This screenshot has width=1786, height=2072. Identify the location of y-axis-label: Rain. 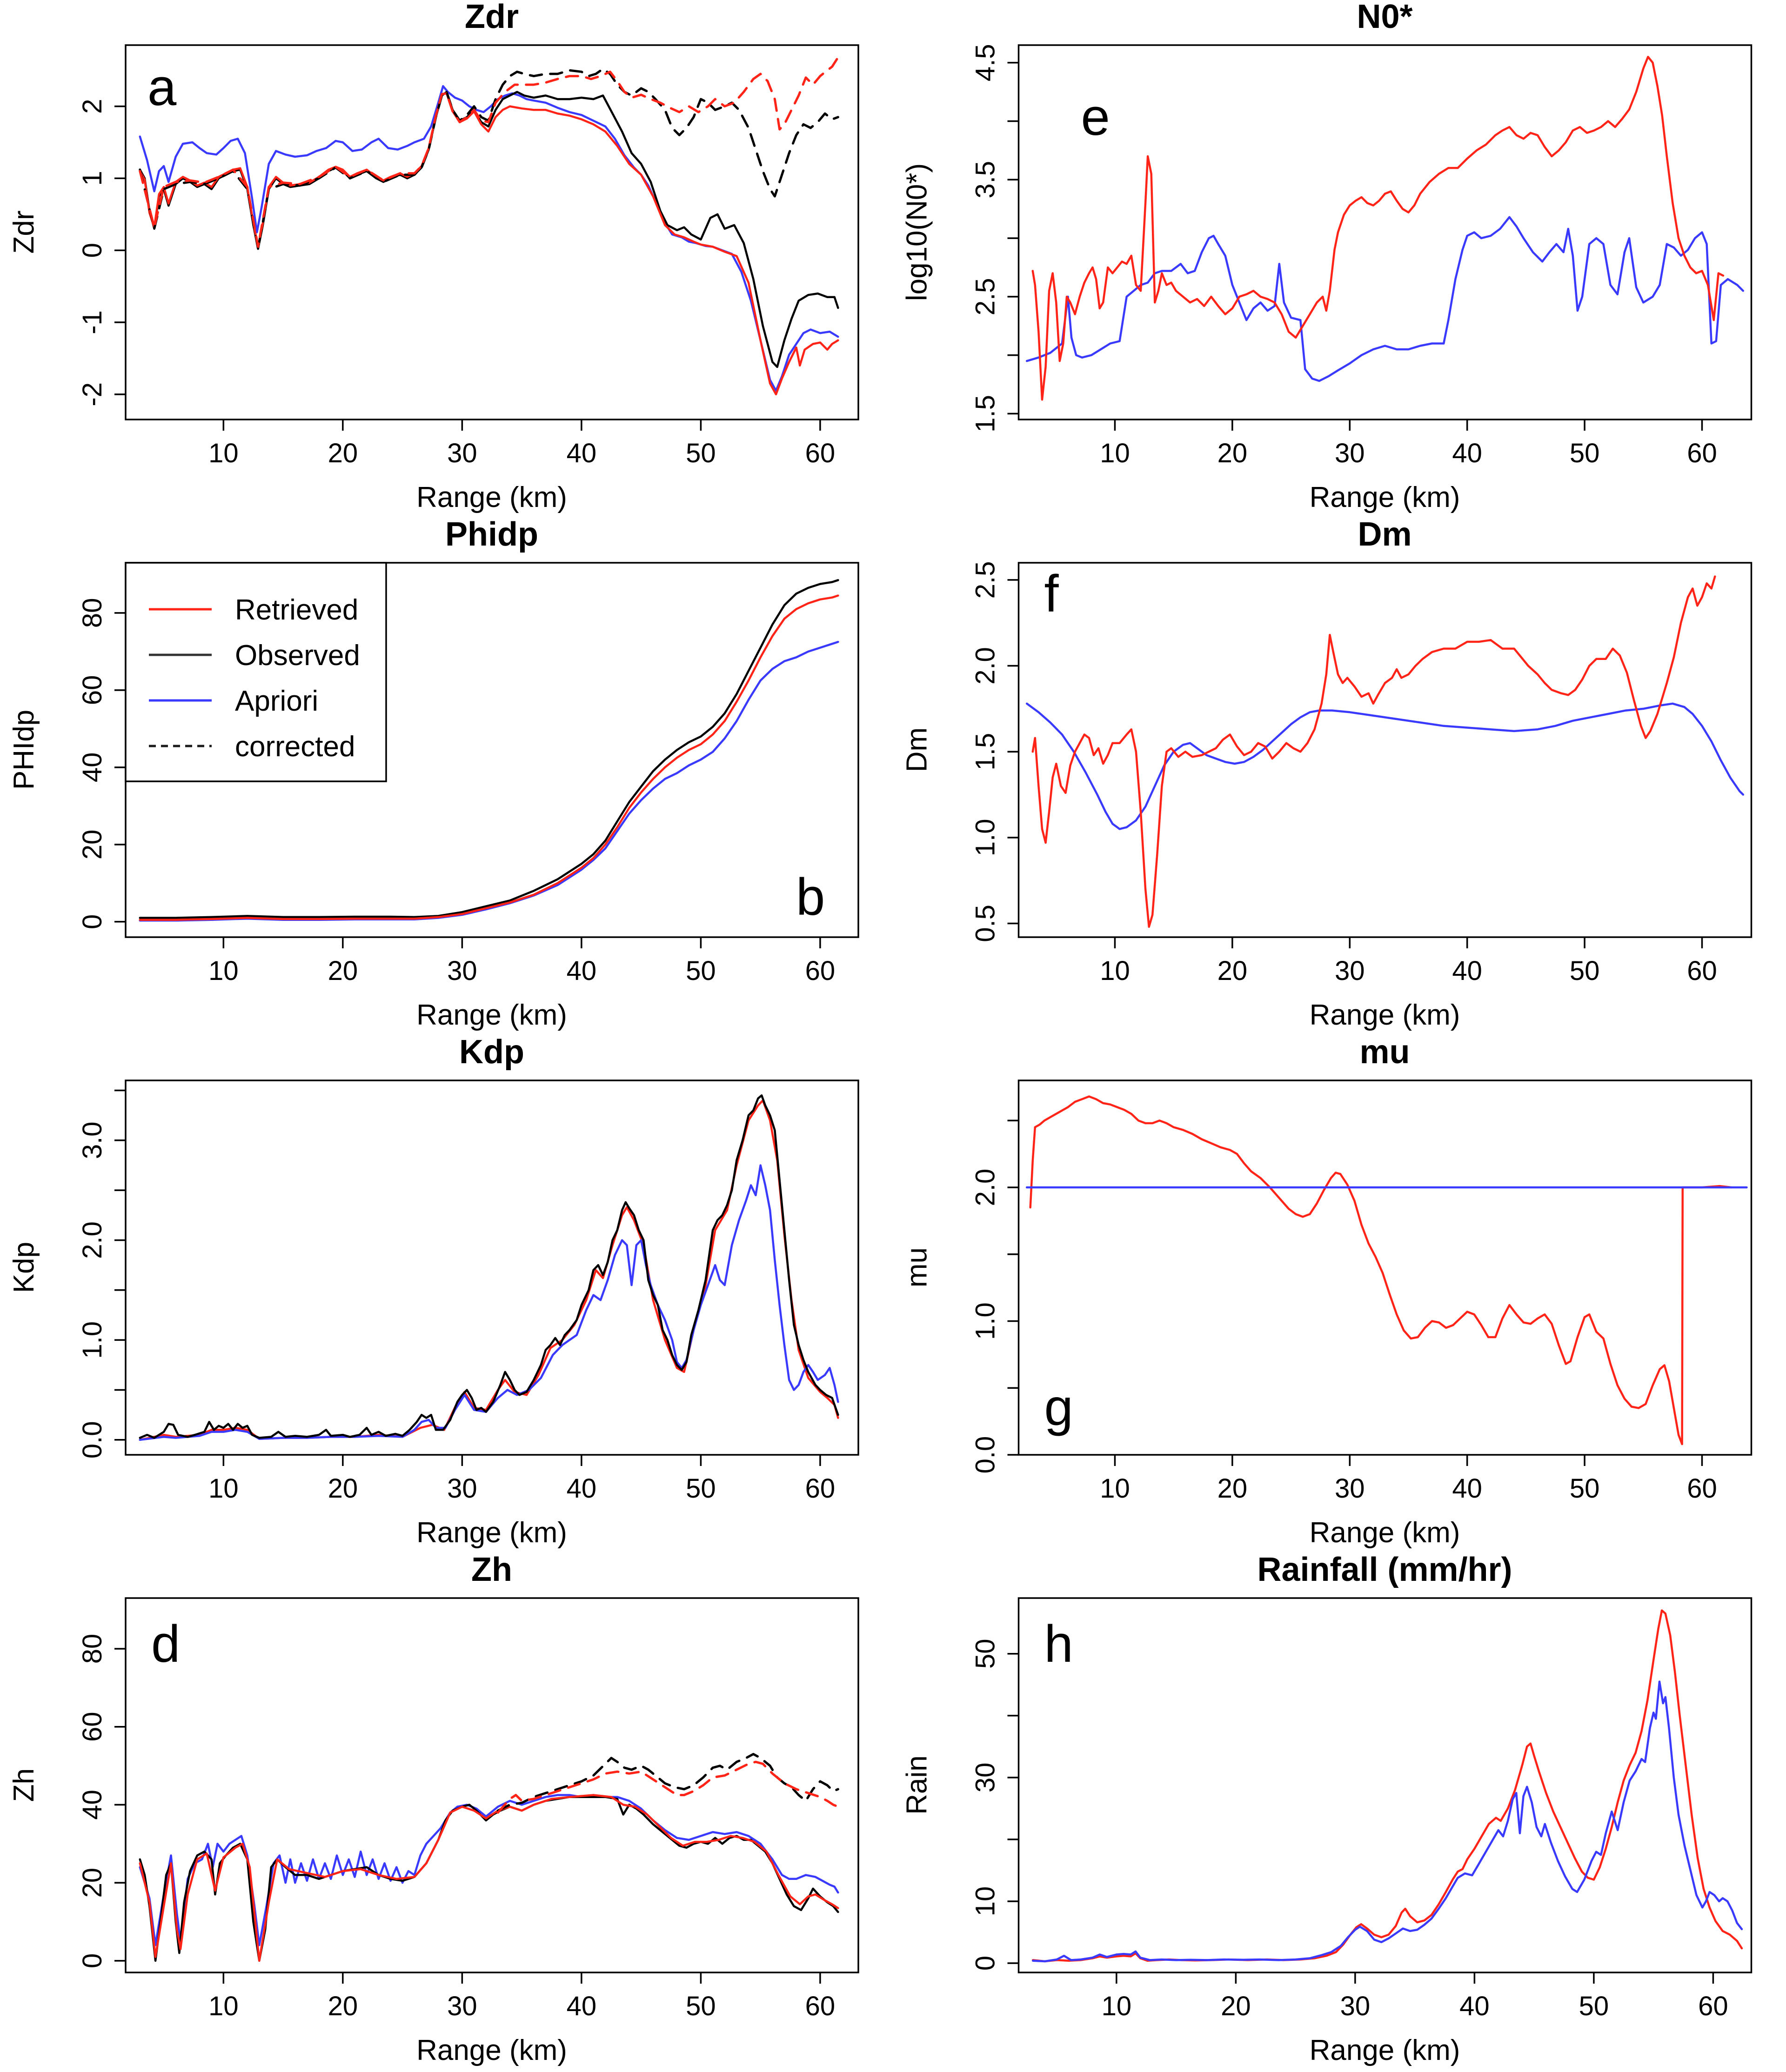
(917, 1785).